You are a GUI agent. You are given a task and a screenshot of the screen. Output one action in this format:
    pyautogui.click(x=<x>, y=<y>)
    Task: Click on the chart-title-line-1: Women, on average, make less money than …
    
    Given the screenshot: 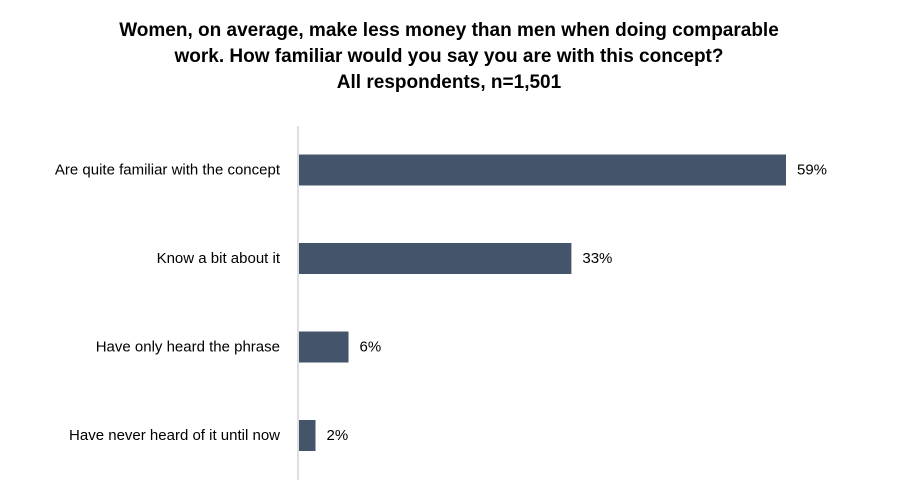 What is the action you would take?
    pyautogui.click(x=449, y=30)
    